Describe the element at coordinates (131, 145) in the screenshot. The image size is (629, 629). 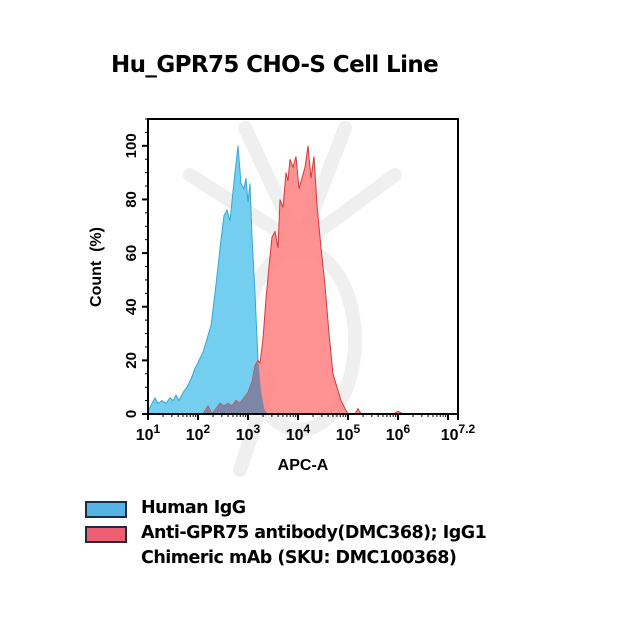
I see `y-tick-label: 100` at that location.